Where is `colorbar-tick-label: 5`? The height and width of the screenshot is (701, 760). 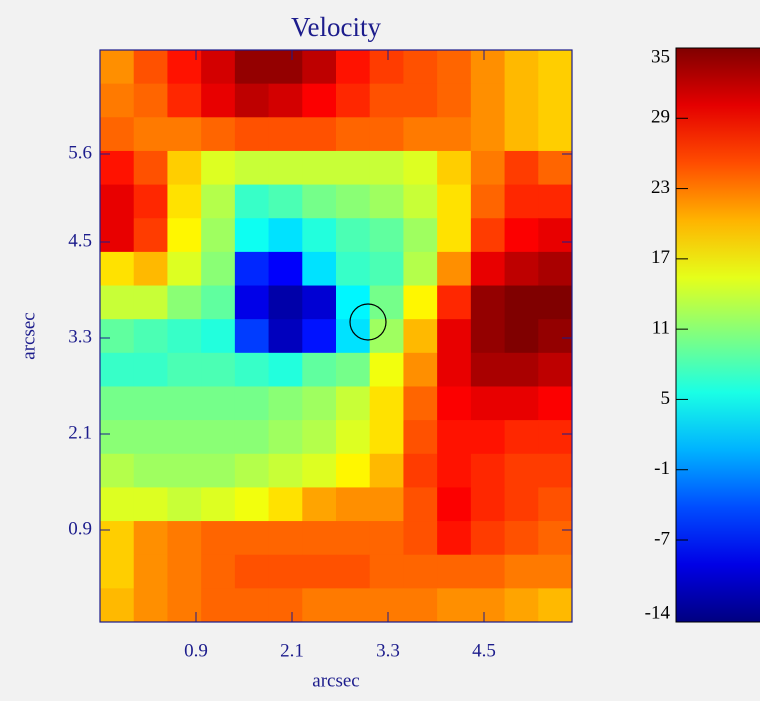 colorbar-tick-label: 5 is located at coordinates (666, 398).